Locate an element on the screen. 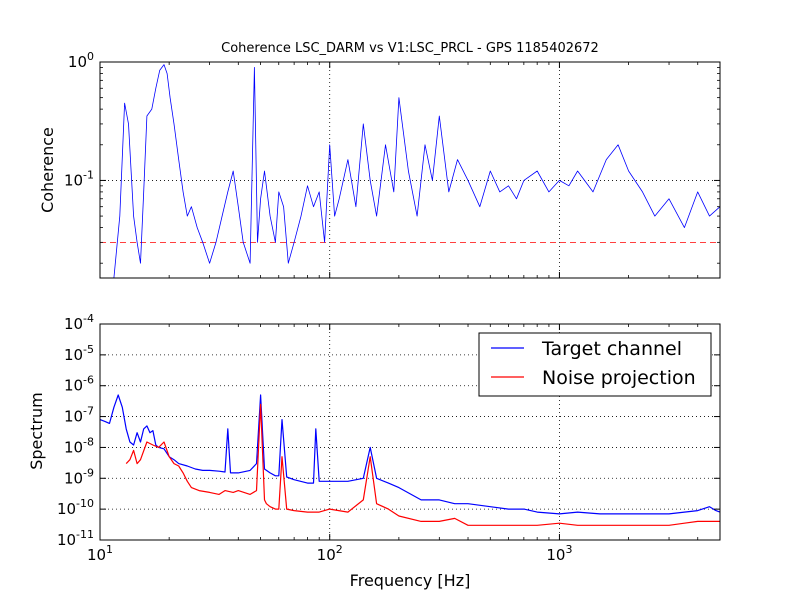  spectrum-legend: Target channel Noise projection is located at coordinates (595, 364).